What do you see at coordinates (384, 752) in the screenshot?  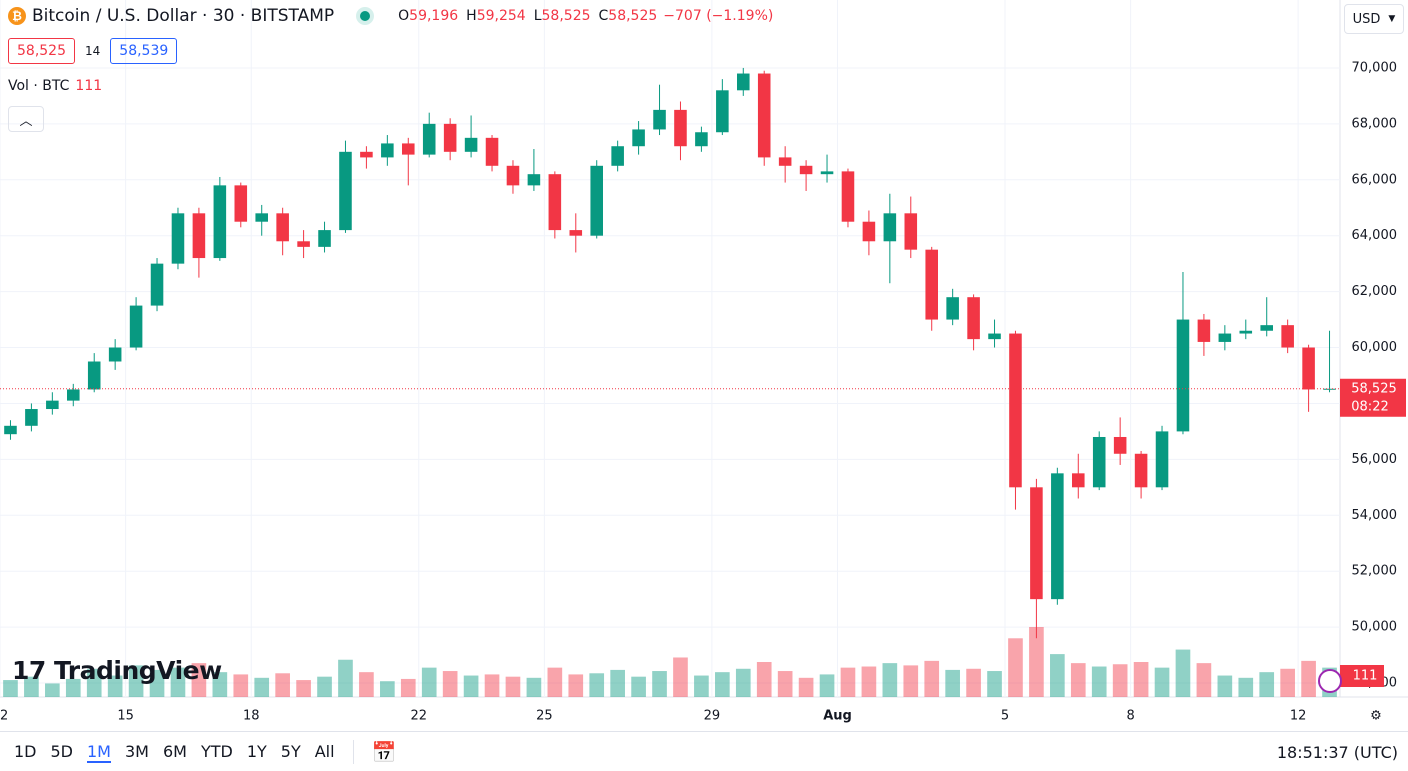 I see `date-range-icon: 📅` at bounding box center [384, 752].